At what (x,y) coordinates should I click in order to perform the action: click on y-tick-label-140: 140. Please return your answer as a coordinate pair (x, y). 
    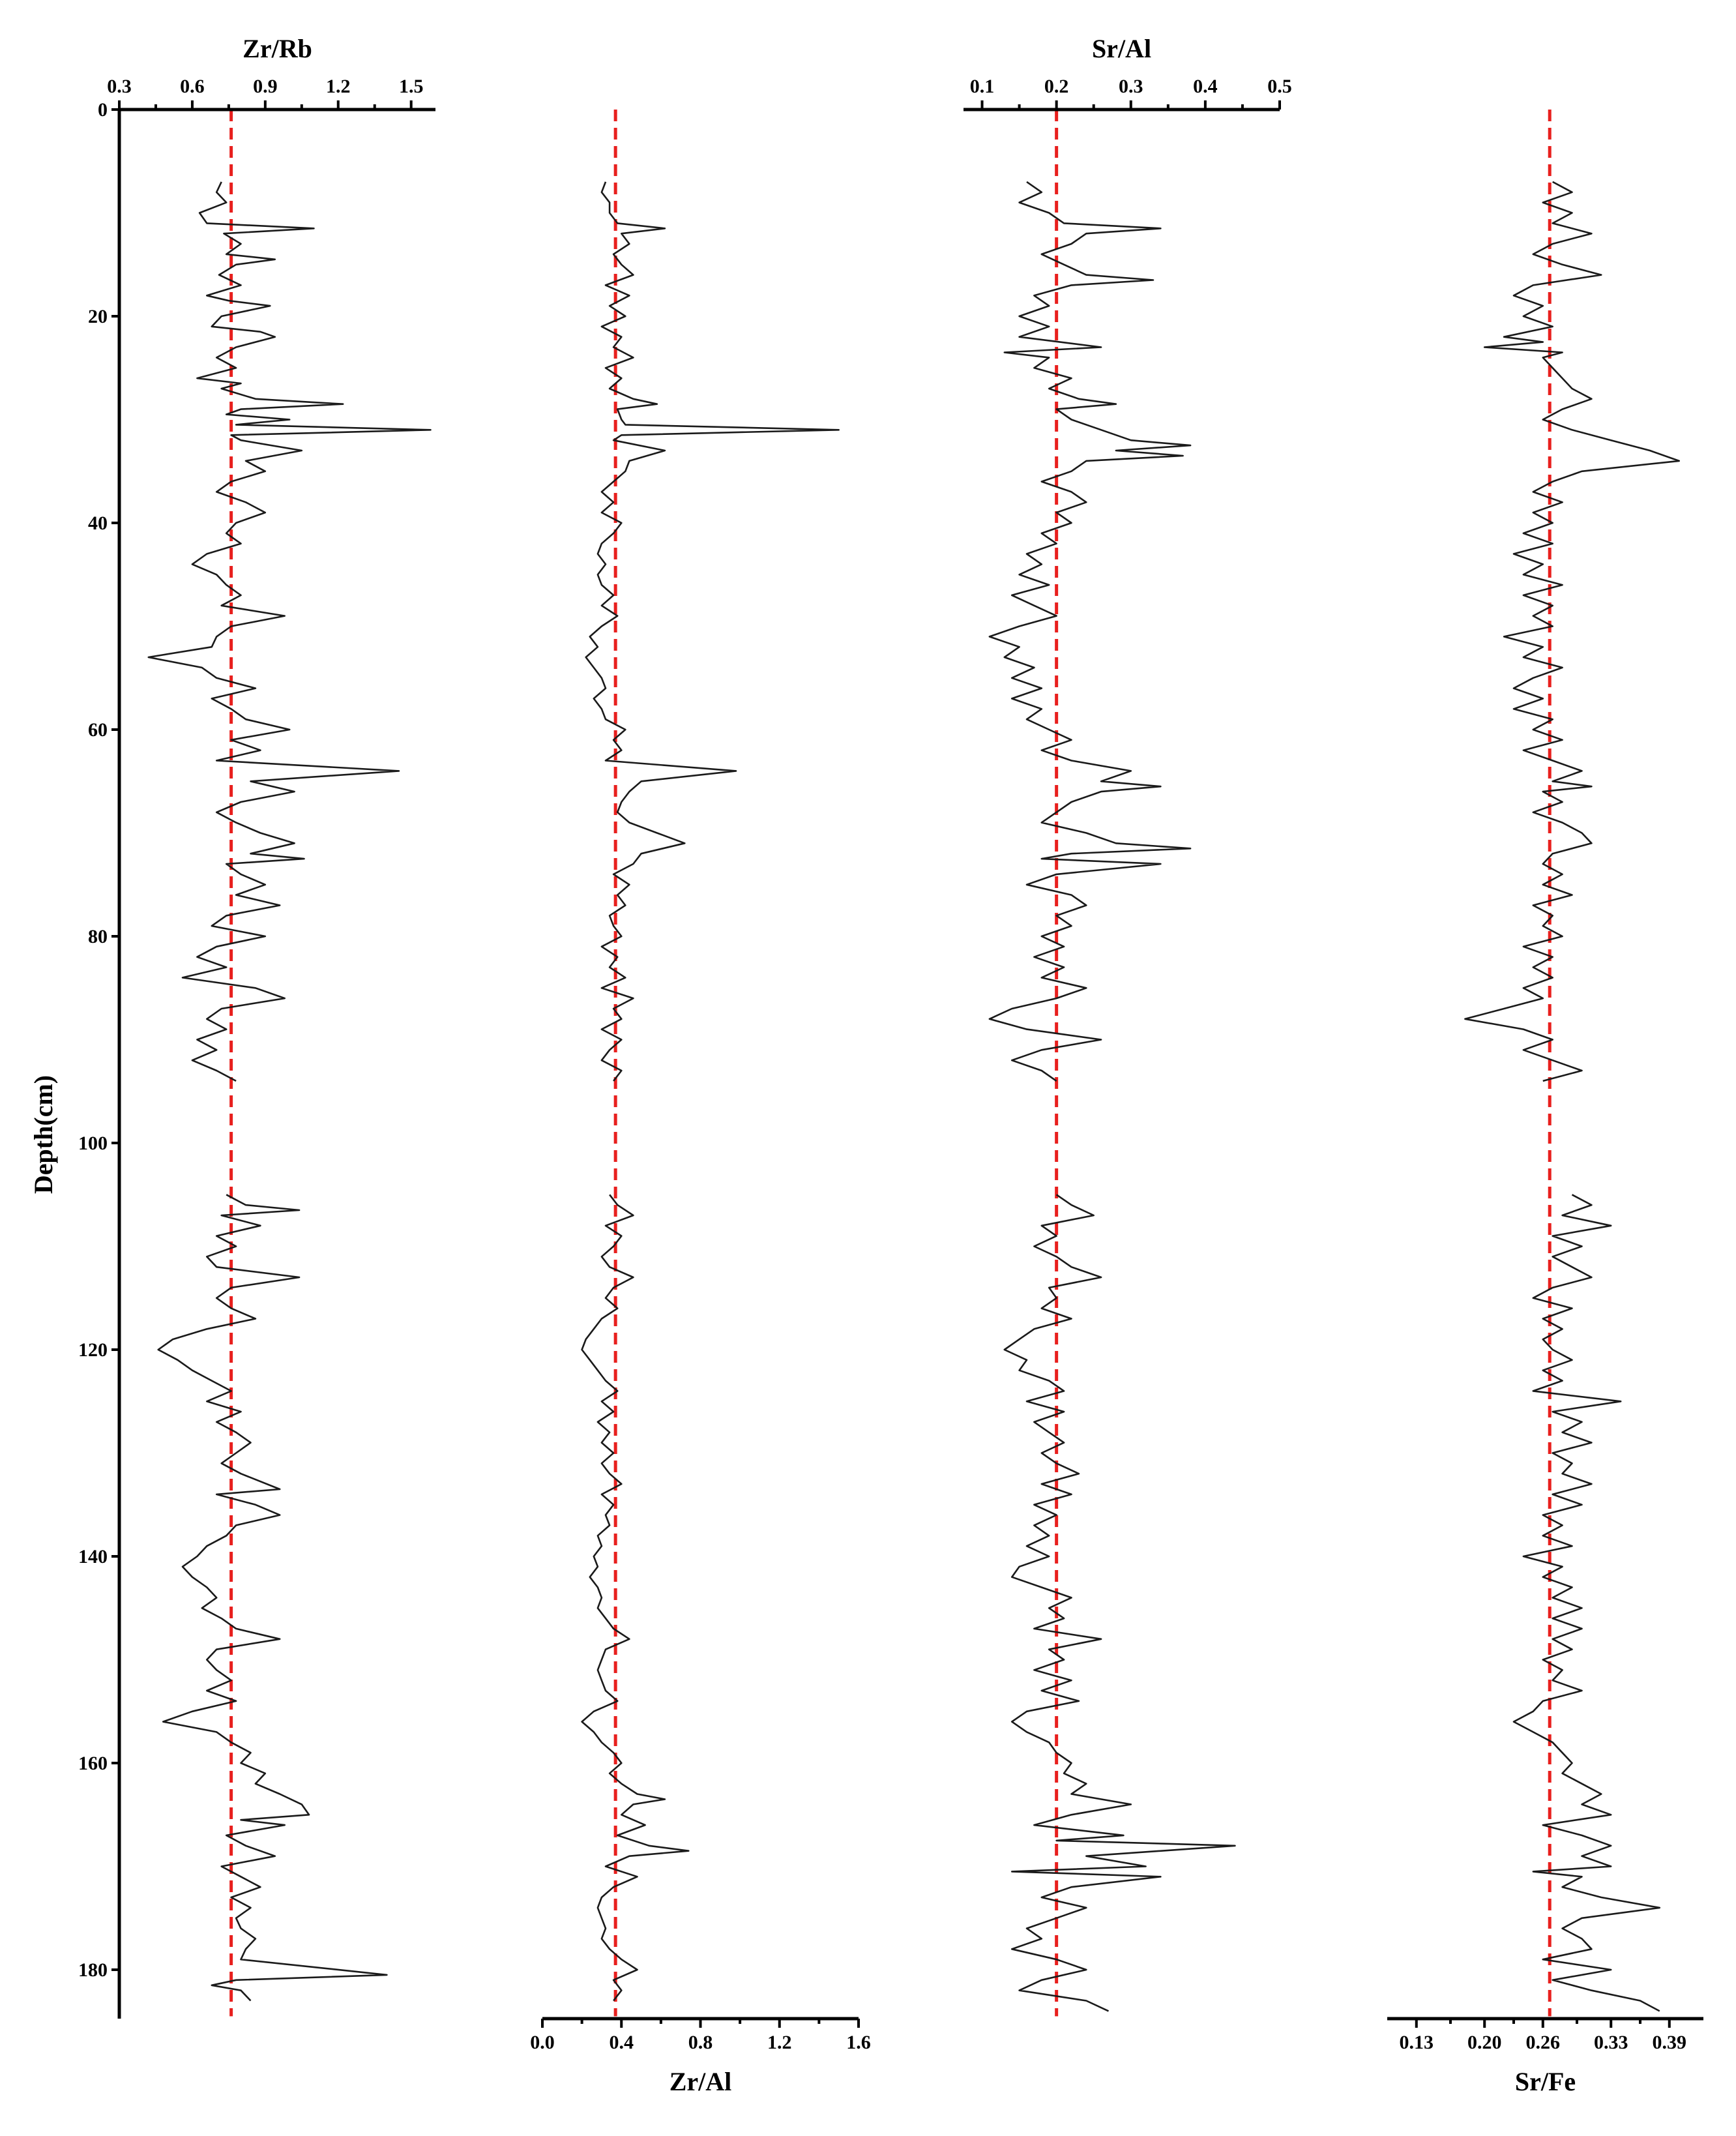
    Looking at the image, I should click on (93, 1557).